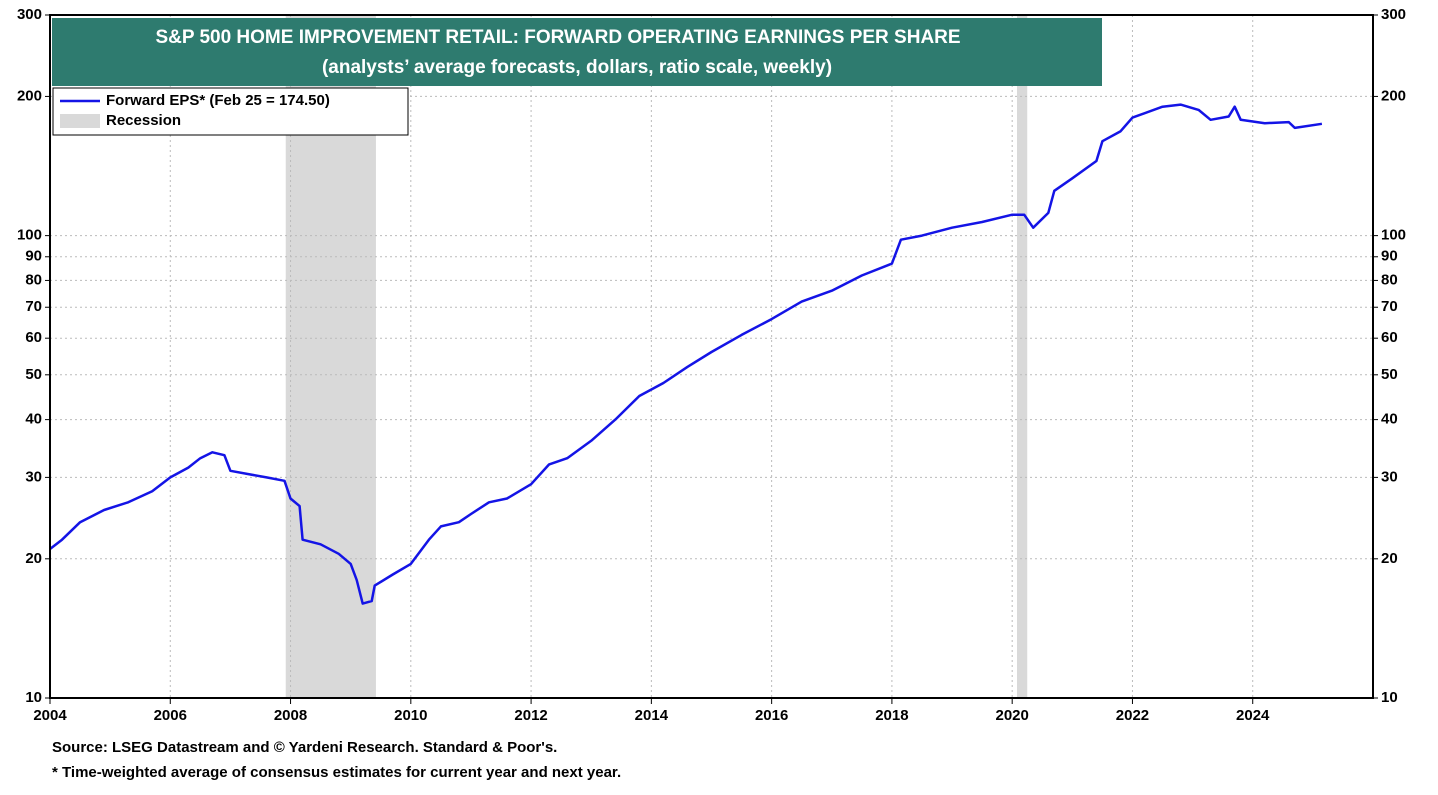  I want to click on x-tick-label: 2018, so click(891, 715).